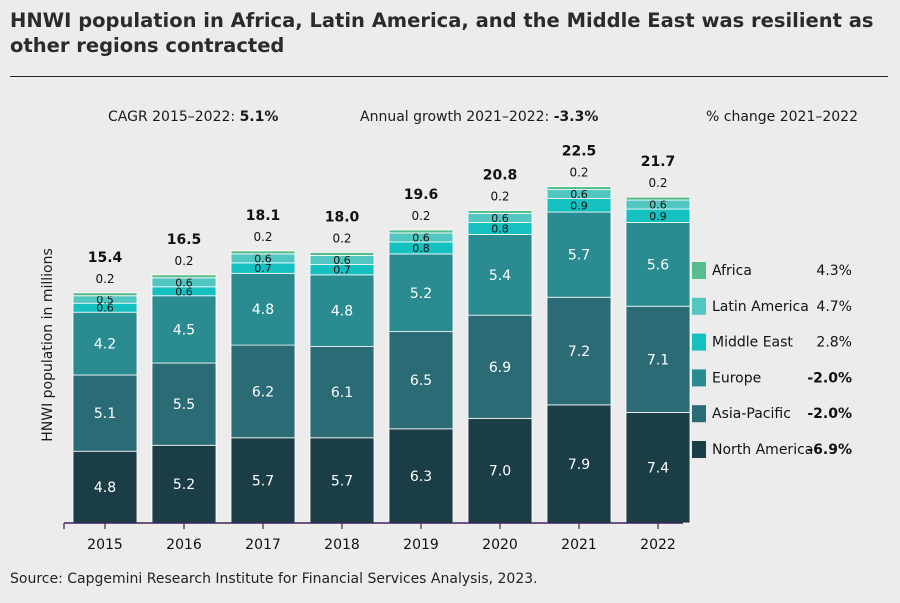  What do you see at coordinates (342, 217) in the screenshot?
I see `bar-total-label: 18.0` at bounding box center [342, 217].